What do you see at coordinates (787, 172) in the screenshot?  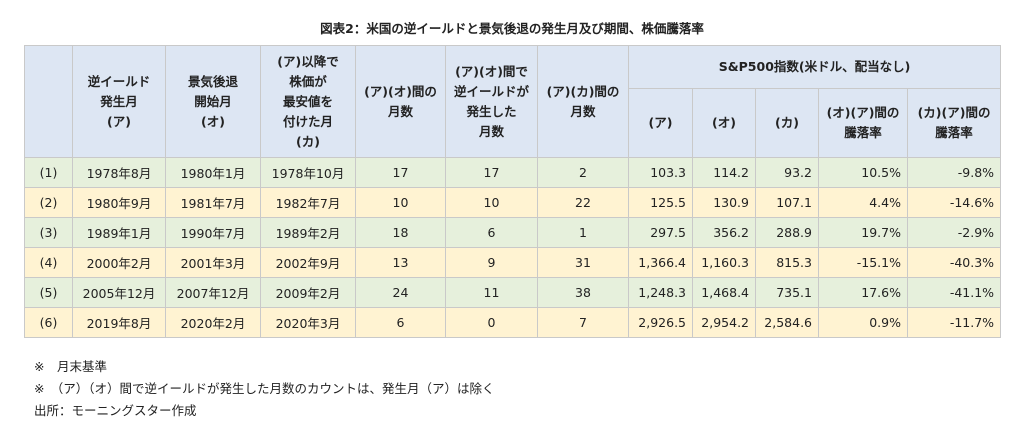 I see `table-cell: 93.2` at bounding box center [787, 172].